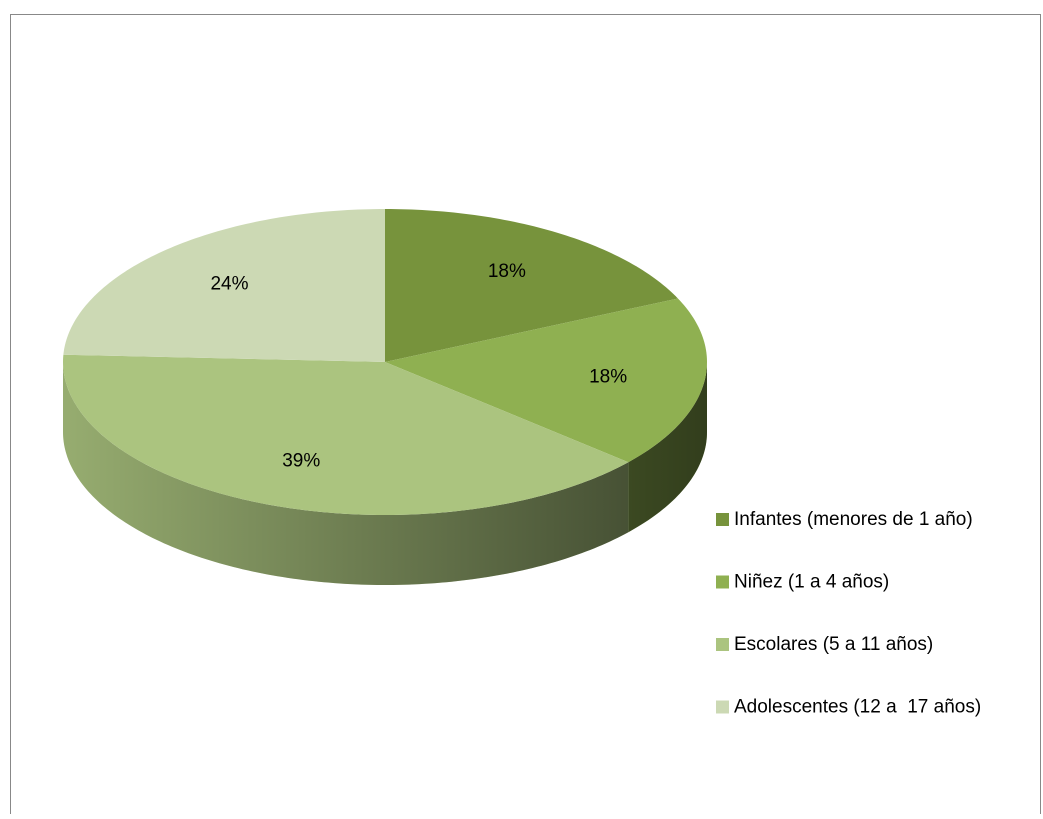 The height and width of the screenshot is (819, 1043). What do you see at coordinates (229, 284) in the screenshot?
I see `data-label: 24%` at bounding box center [229, 284].